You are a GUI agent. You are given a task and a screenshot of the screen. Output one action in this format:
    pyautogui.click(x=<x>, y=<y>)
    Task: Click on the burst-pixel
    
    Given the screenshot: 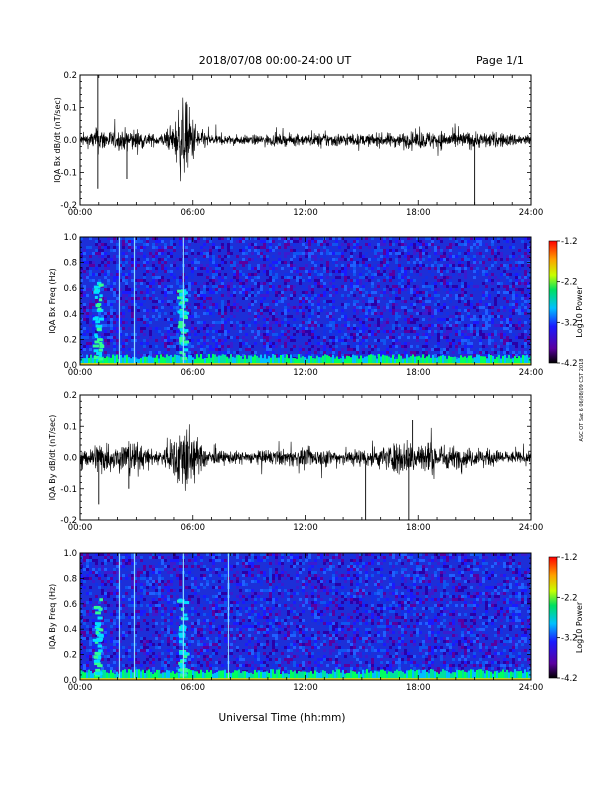 What is the action you would take?
    pyautogui.click(x=99, y=305)
    